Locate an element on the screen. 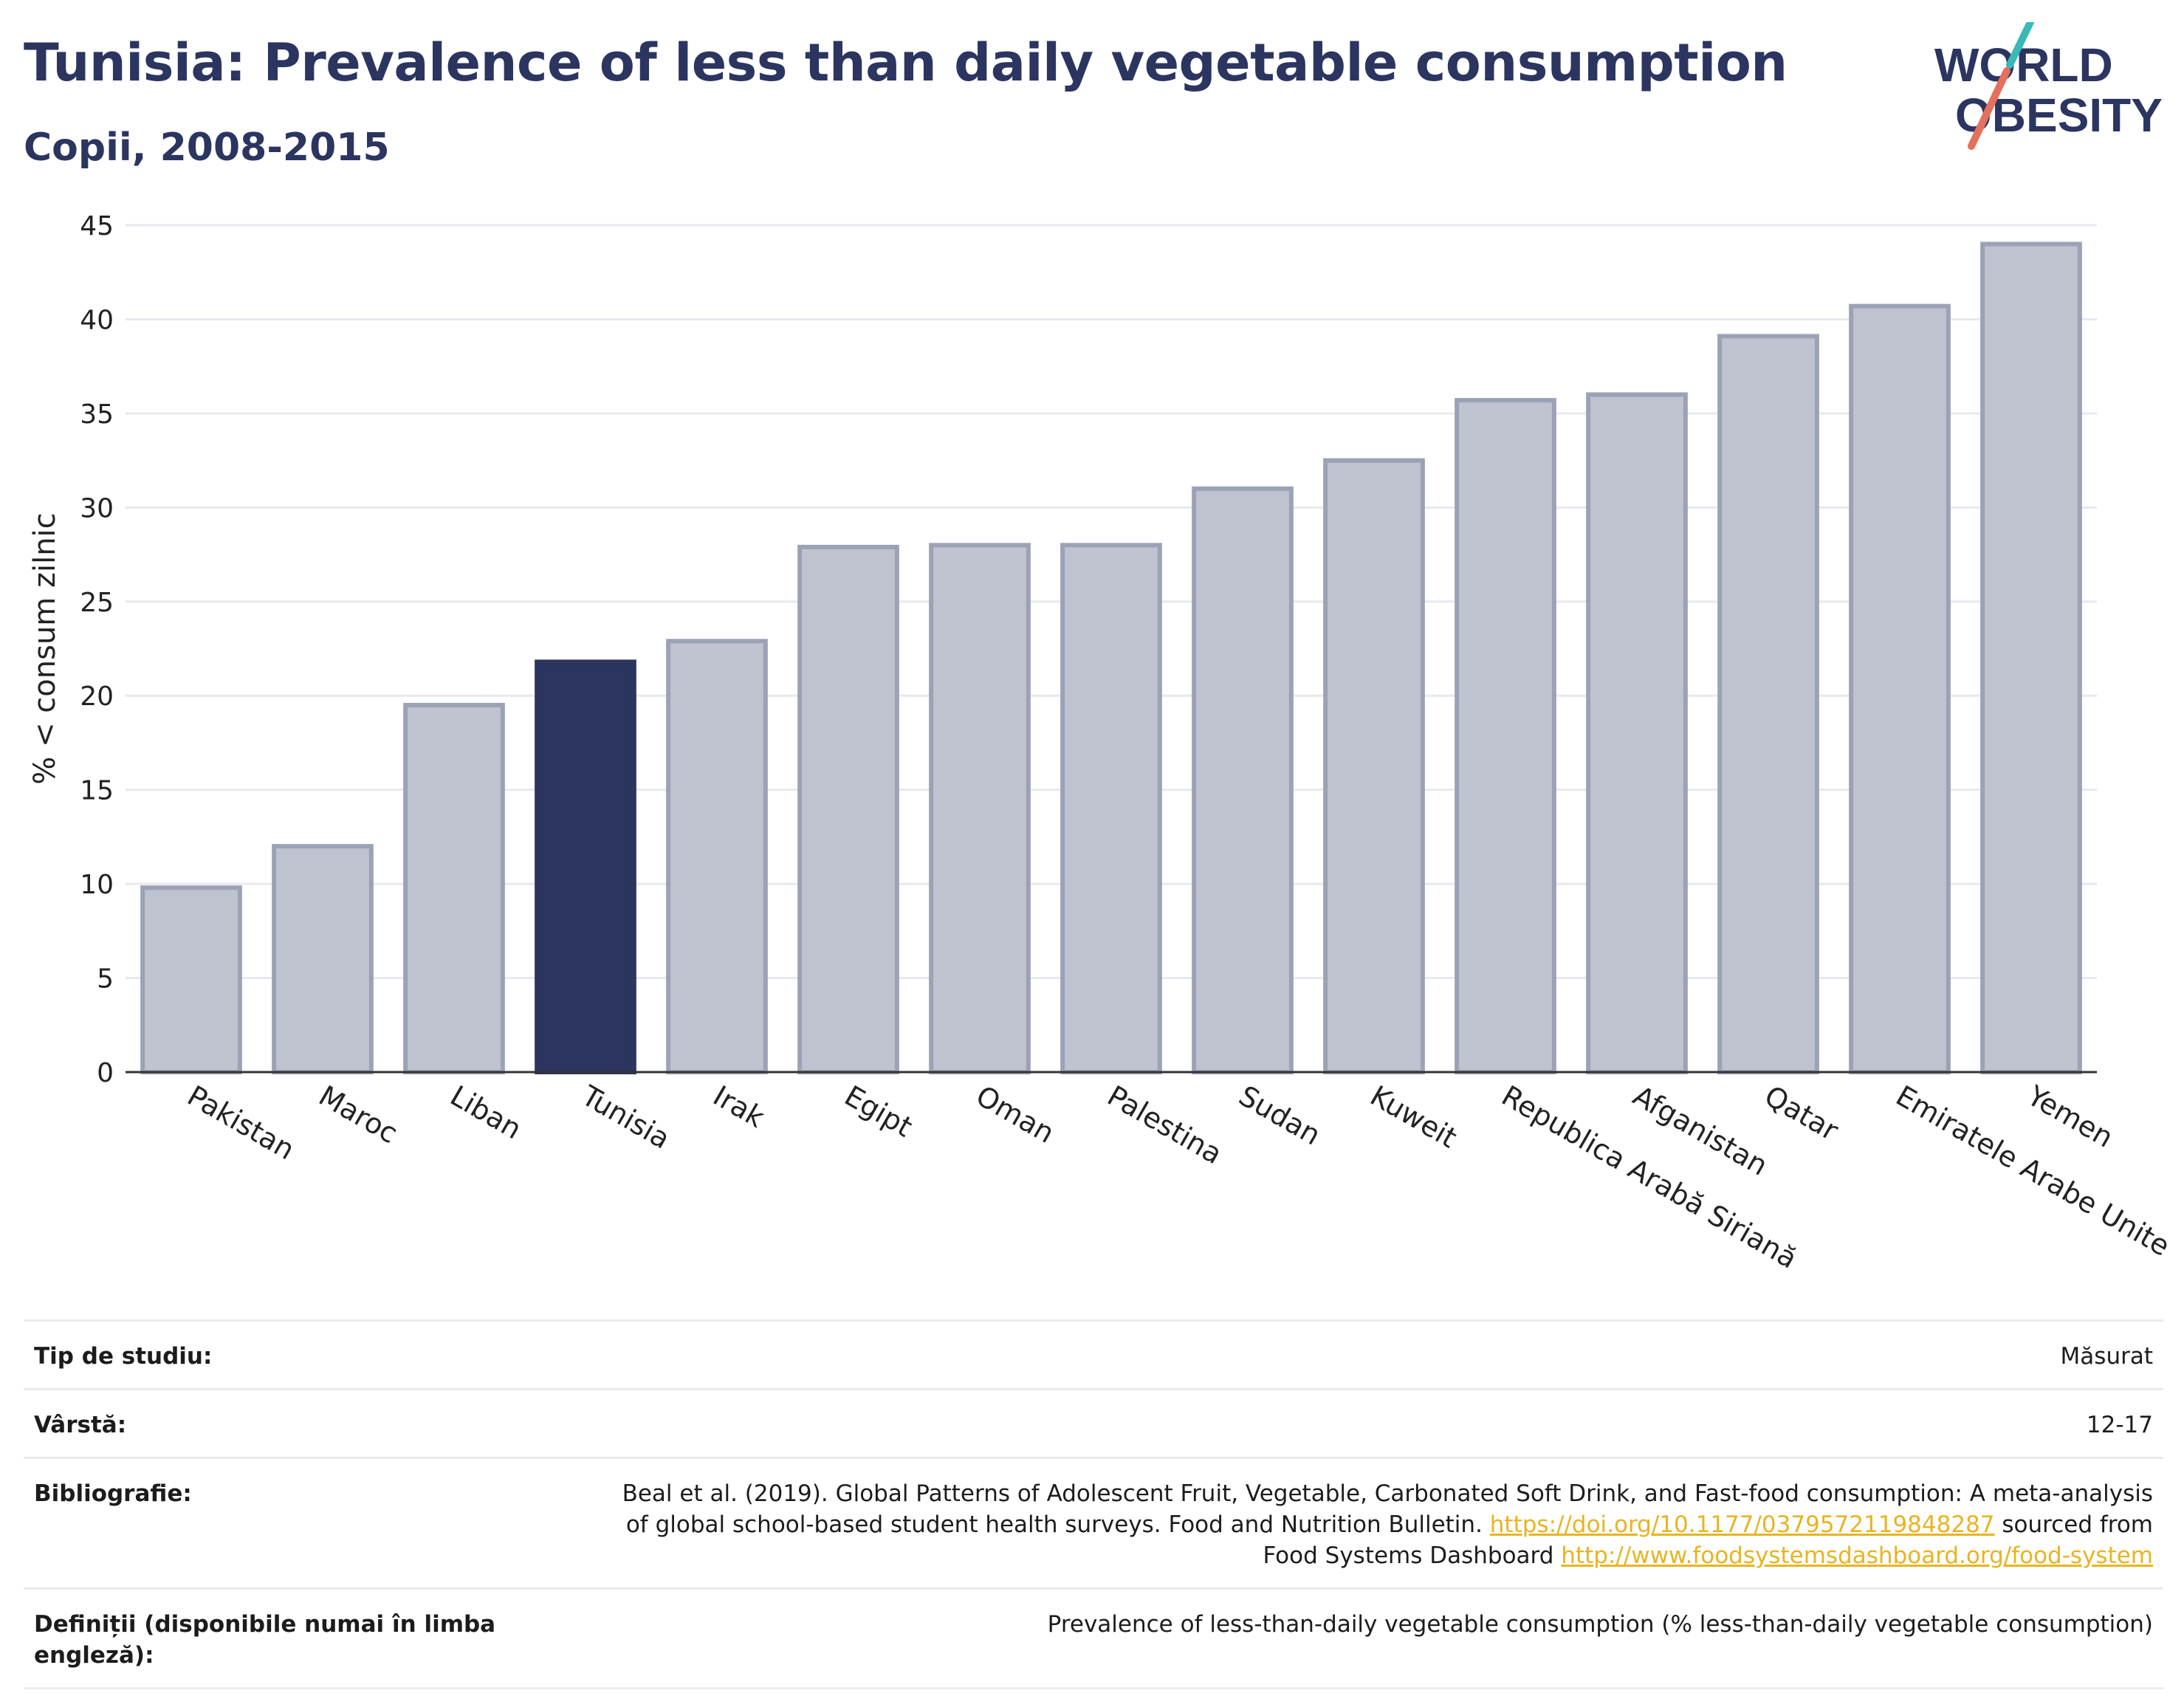 The width and height of the screenshot is (2184, 1696). bar-irak is located at coordinates (717, 856).